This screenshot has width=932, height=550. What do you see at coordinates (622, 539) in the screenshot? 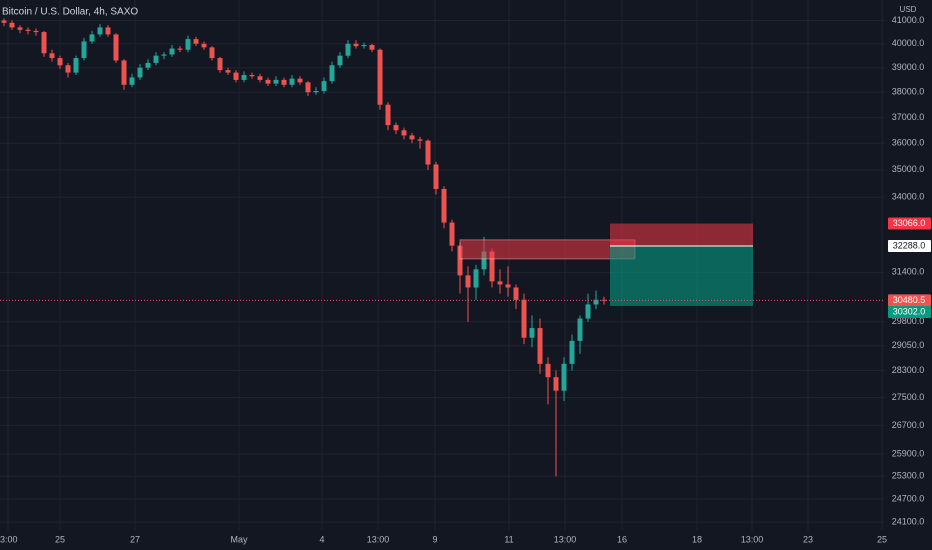
I see `x-tick-label: 16` at bounding box center [622, 539].